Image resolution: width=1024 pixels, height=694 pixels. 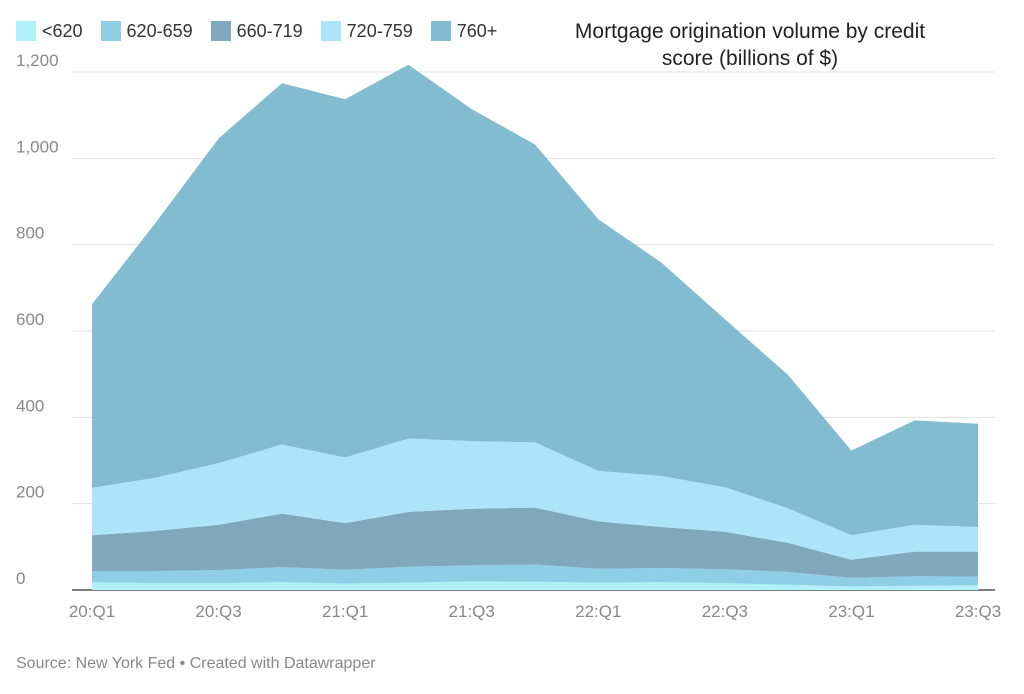 What do you see at coordinates (37, 60) in the screenshot?
I see `y-tick-label: 1,200` at bounding box center [37, 60].